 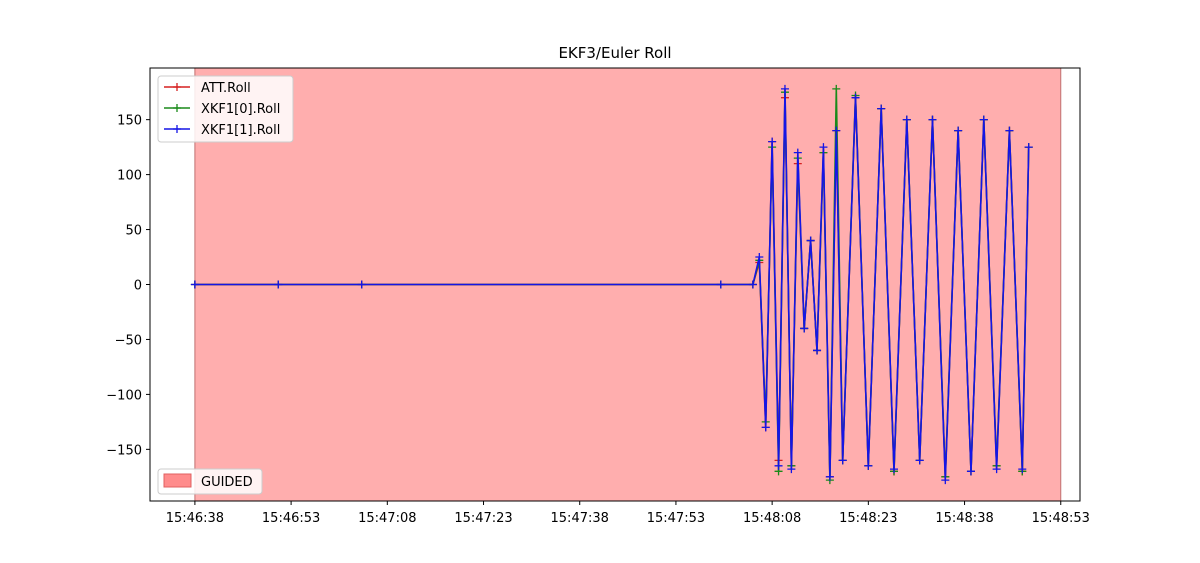 What do you see at coordinates (124, 450) in the screenshot?
I see `y-tick-label: −150` at bounding box center [124, 450].